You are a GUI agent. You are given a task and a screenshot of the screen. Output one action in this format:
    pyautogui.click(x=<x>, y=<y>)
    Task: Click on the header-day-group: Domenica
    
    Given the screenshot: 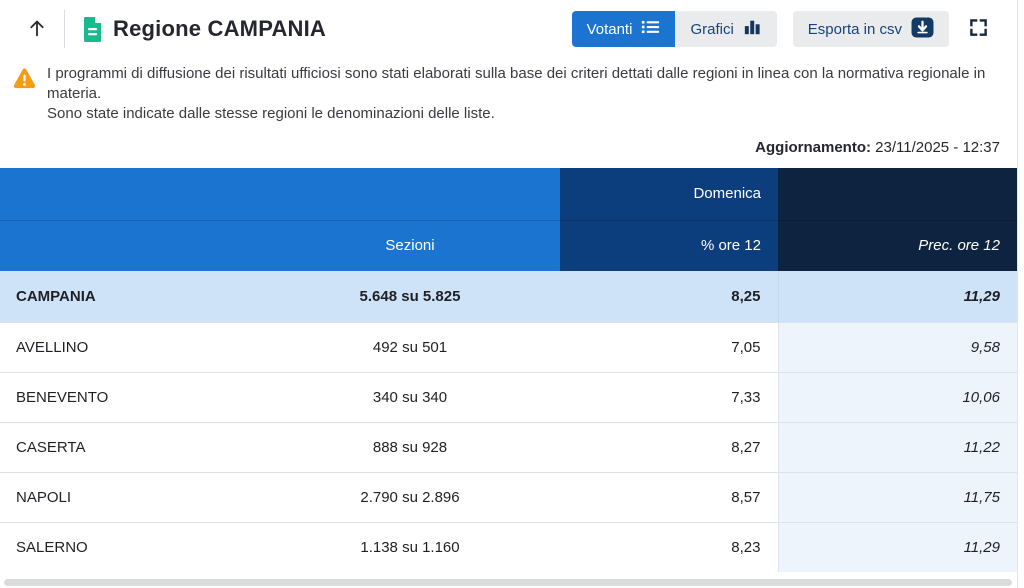 What is the action you would take?
    pyautogui.click(x=669, y=194)
    